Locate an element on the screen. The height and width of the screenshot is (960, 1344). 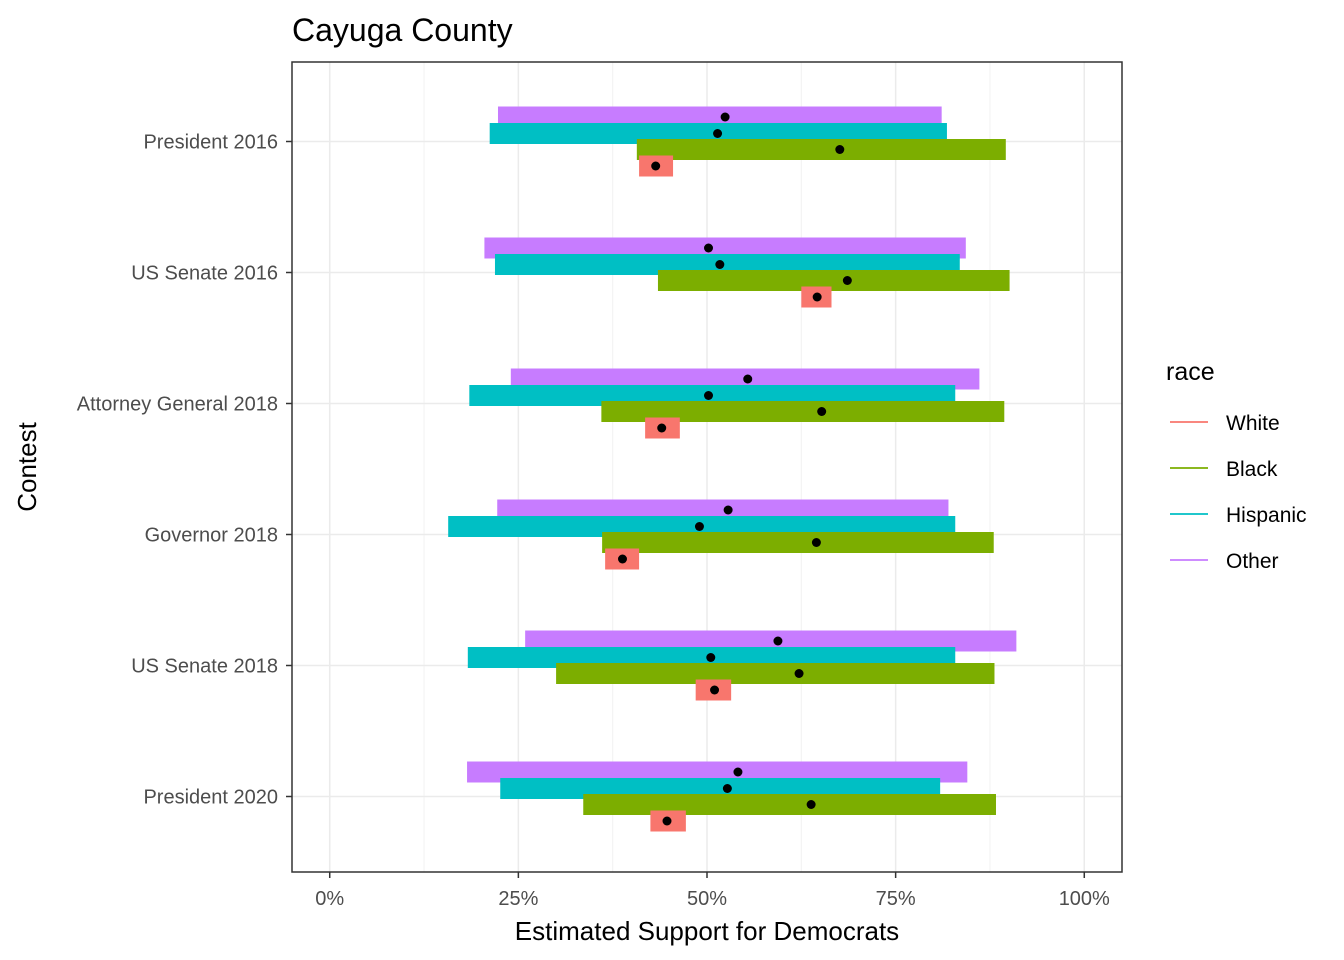
x-tick-label: 75% is located at coordinates (896, 899).